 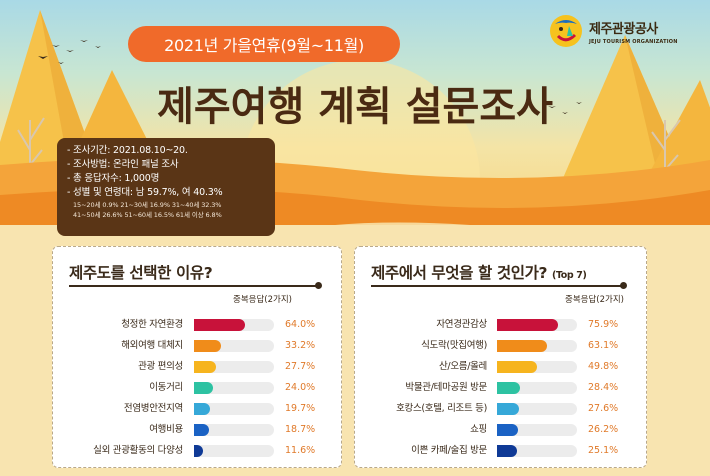 What do you see at coordinates (459, 273) in the screenshot?
I see `chart-title-text: 제주에서 무엇을 할 것인가?` at bounding box center [459, 273].